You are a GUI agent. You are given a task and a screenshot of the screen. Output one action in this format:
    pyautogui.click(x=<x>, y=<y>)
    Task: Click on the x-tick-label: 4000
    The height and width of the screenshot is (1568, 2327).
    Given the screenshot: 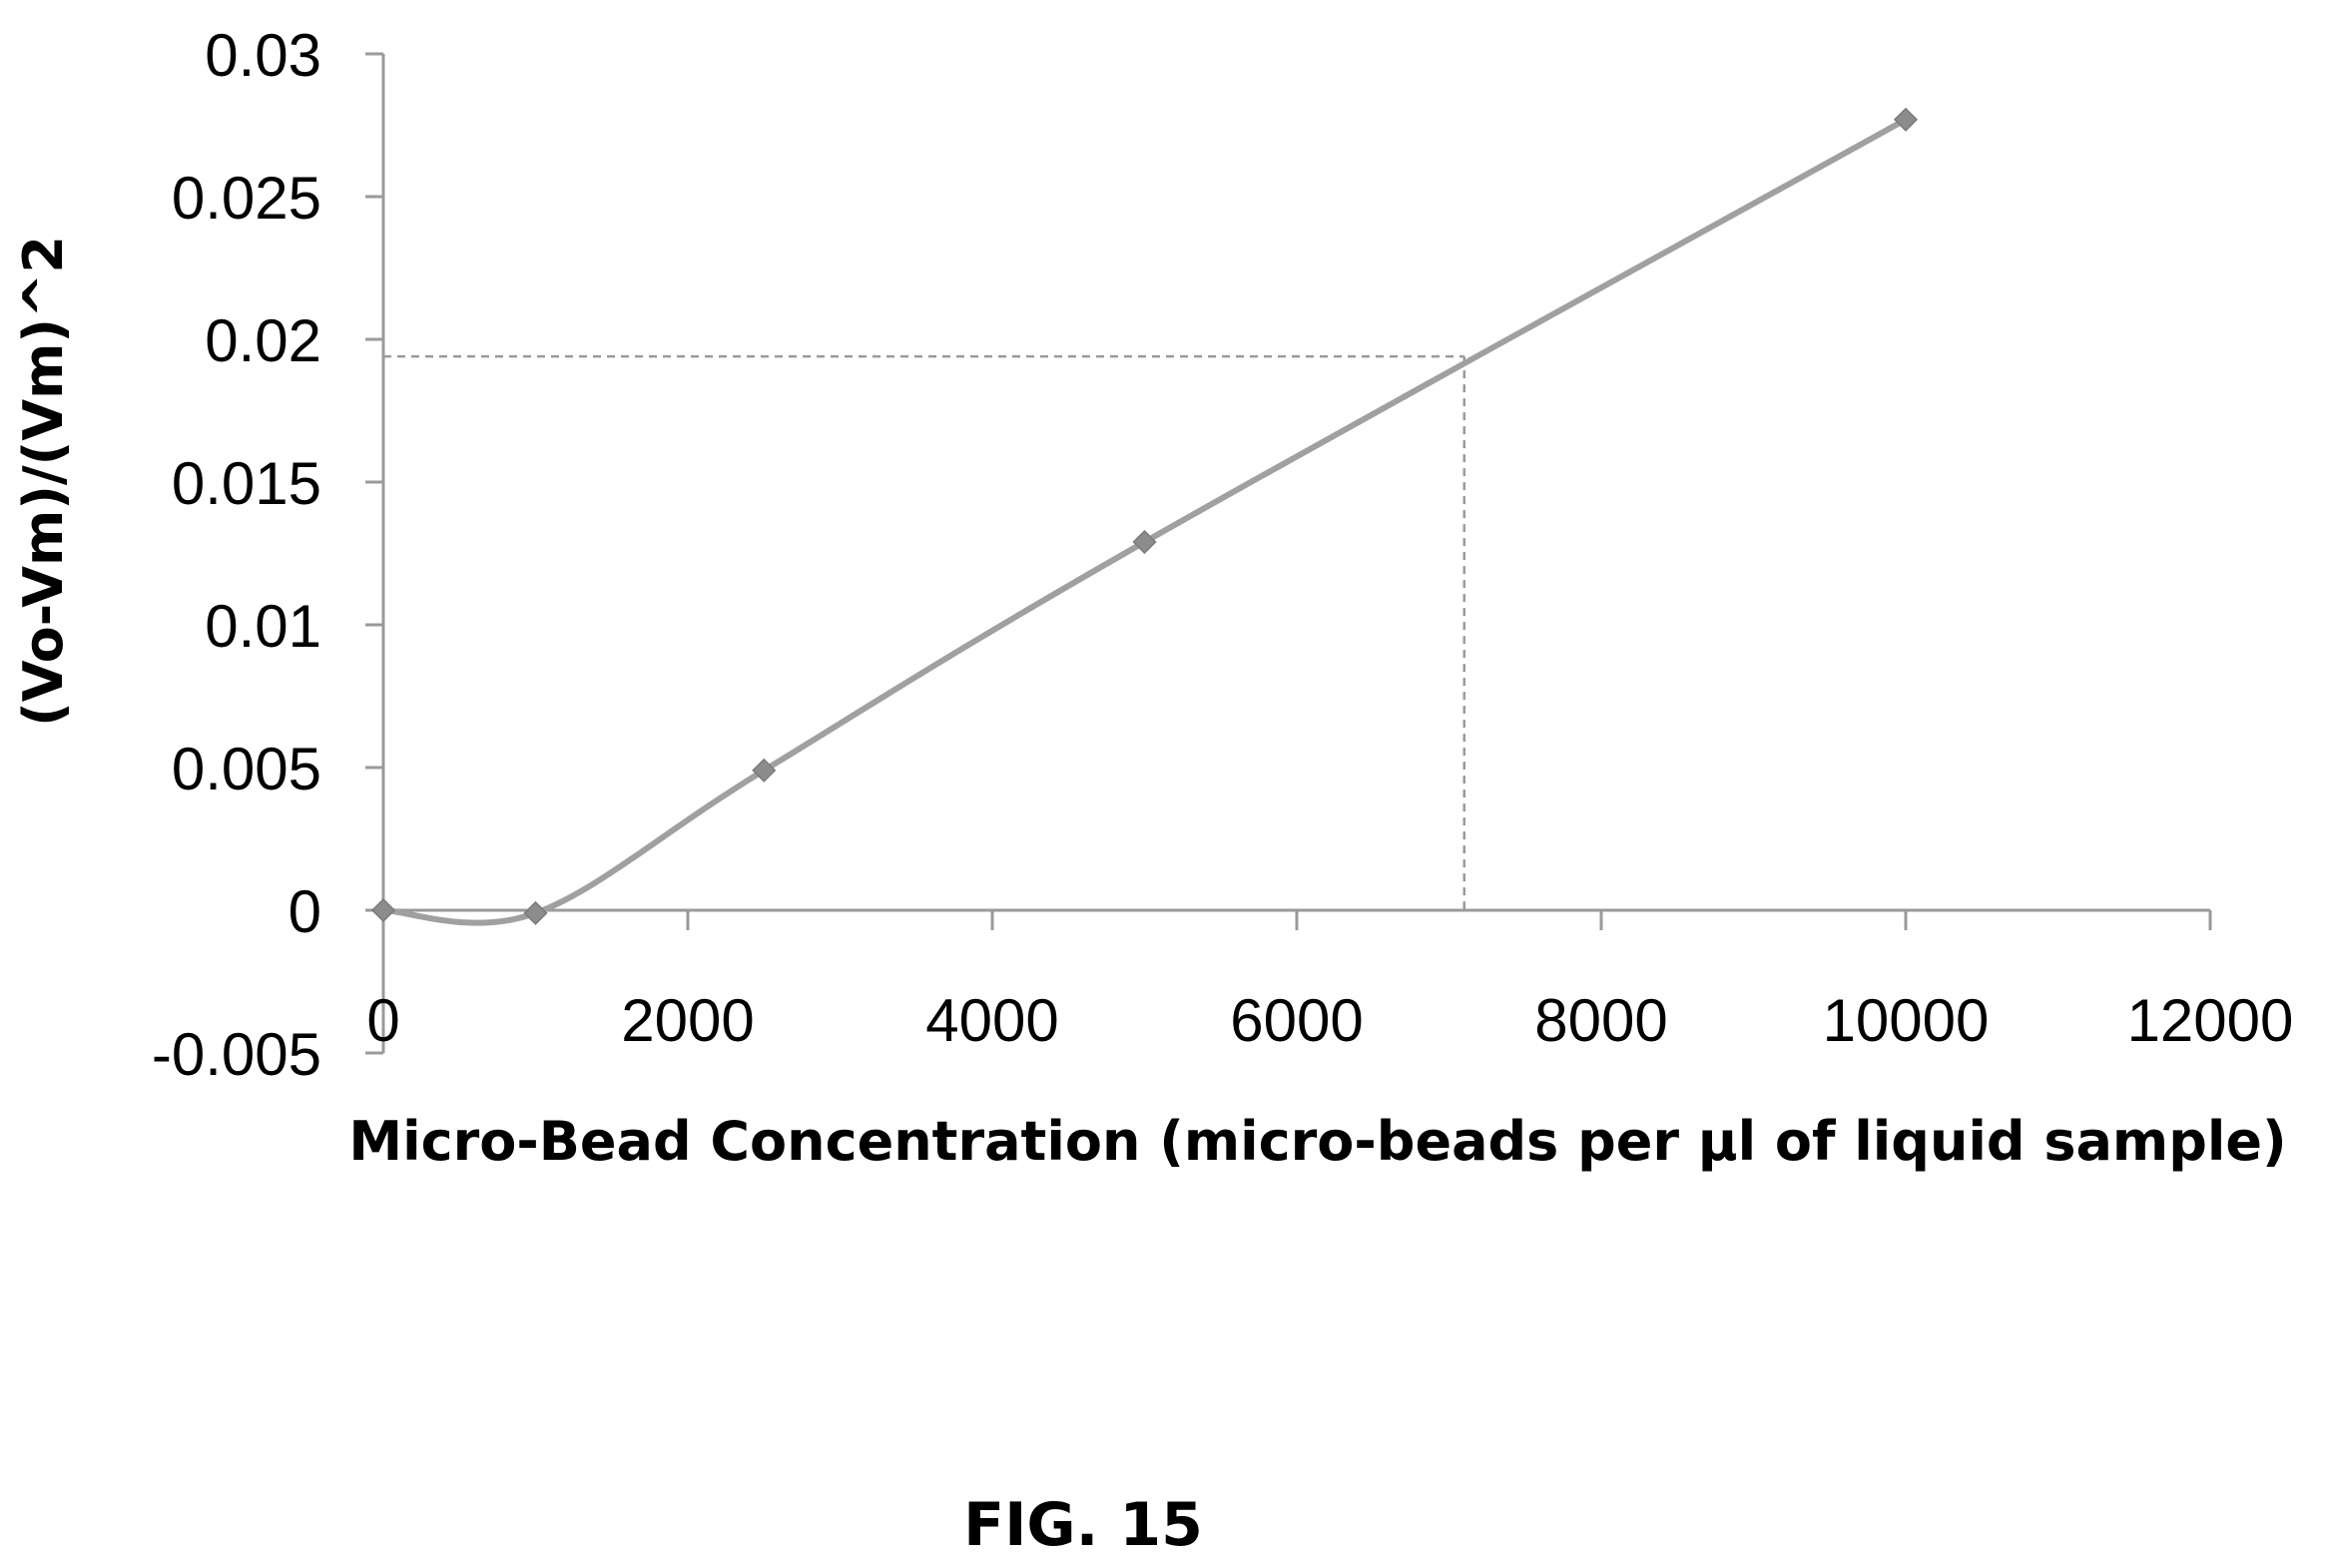 What is the action you would take?
    pyautogui.click(x=991, y=1020)
    